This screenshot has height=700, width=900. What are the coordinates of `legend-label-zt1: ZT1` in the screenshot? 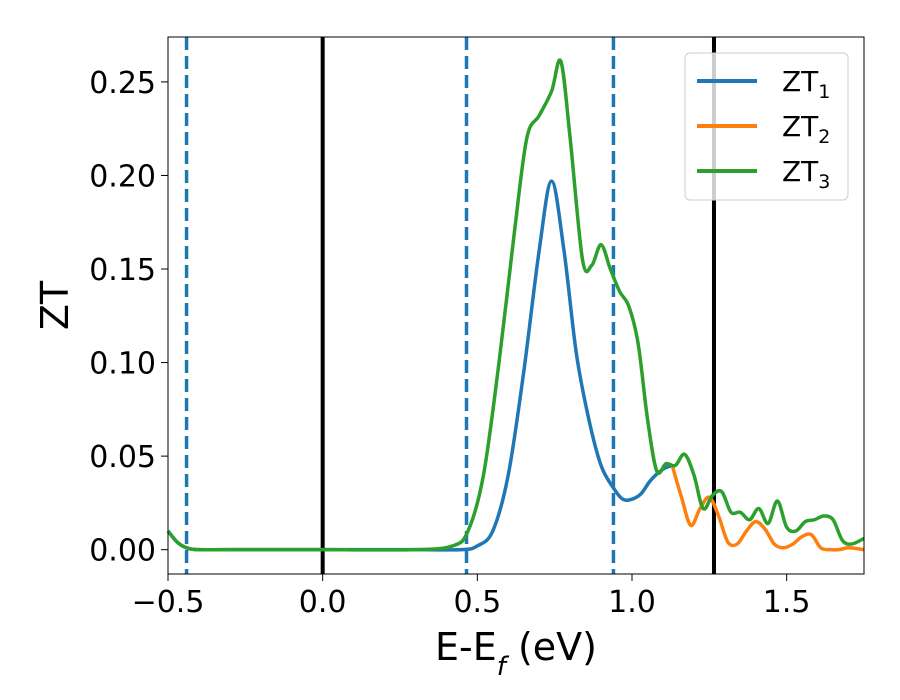 It's located at (806, 84).